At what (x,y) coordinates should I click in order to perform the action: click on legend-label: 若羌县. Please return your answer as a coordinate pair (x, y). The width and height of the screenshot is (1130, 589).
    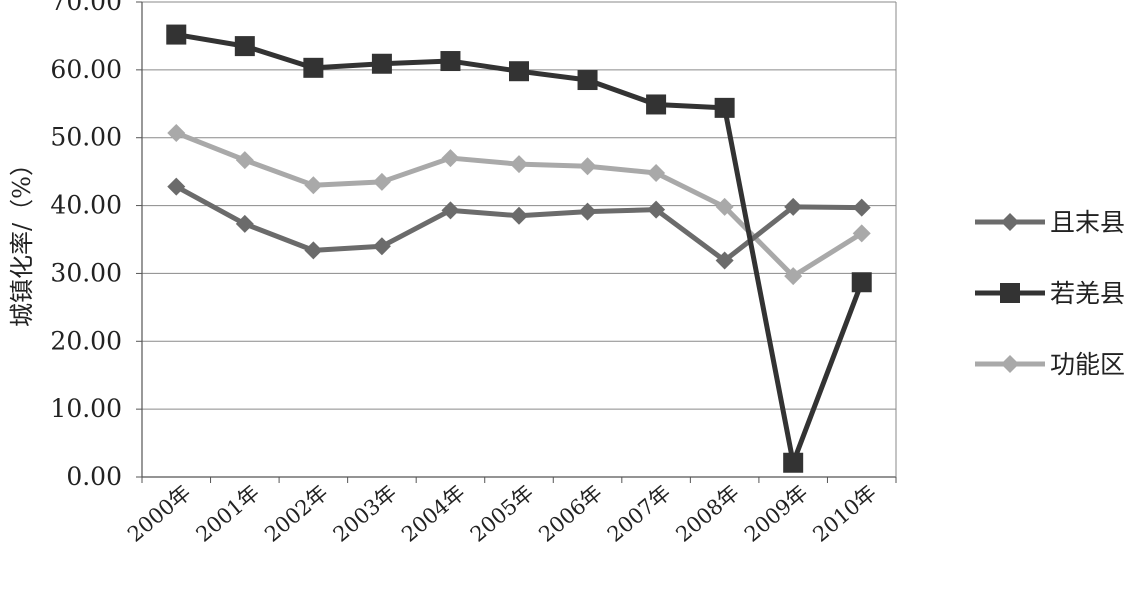
    Looking at the image, I should click on (1087, 293).